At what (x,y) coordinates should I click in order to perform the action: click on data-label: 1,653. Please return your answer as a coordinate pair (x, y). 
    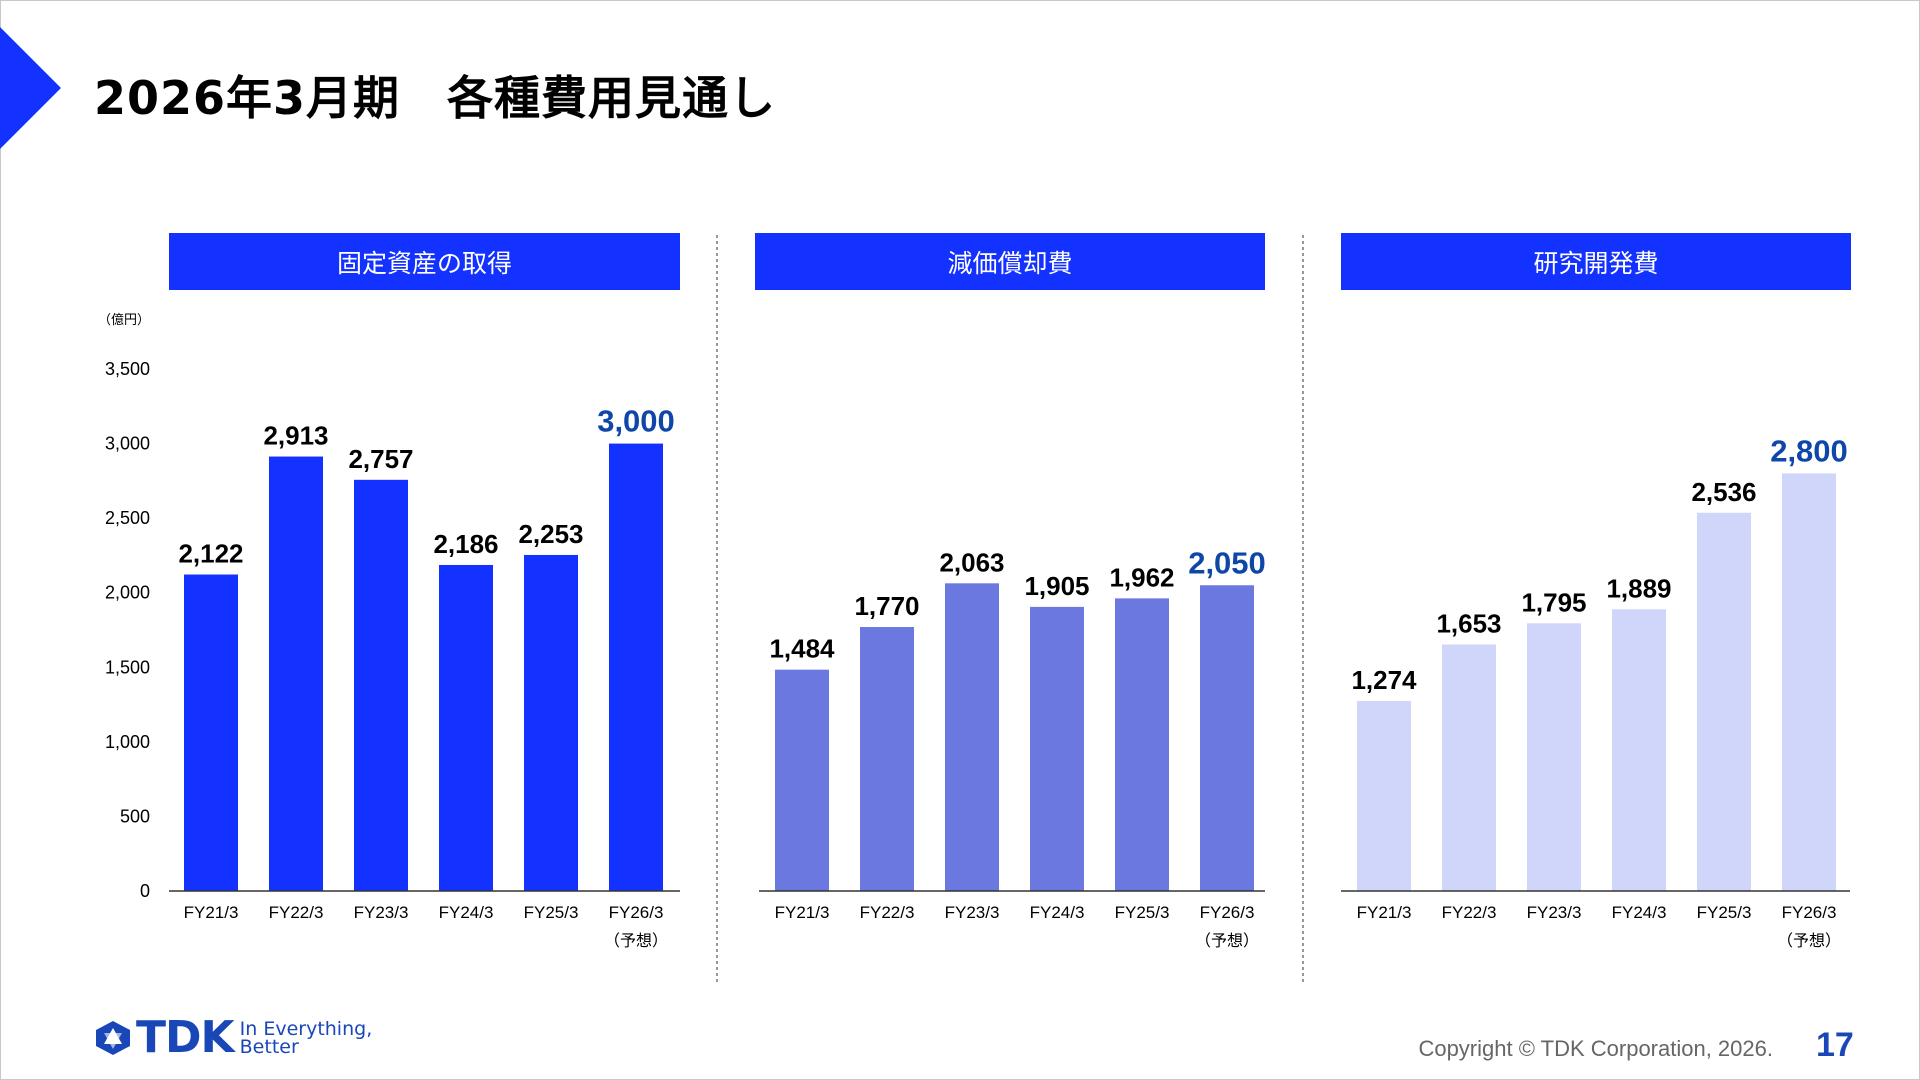
    Looking at the image, I should click on (1468, 623).